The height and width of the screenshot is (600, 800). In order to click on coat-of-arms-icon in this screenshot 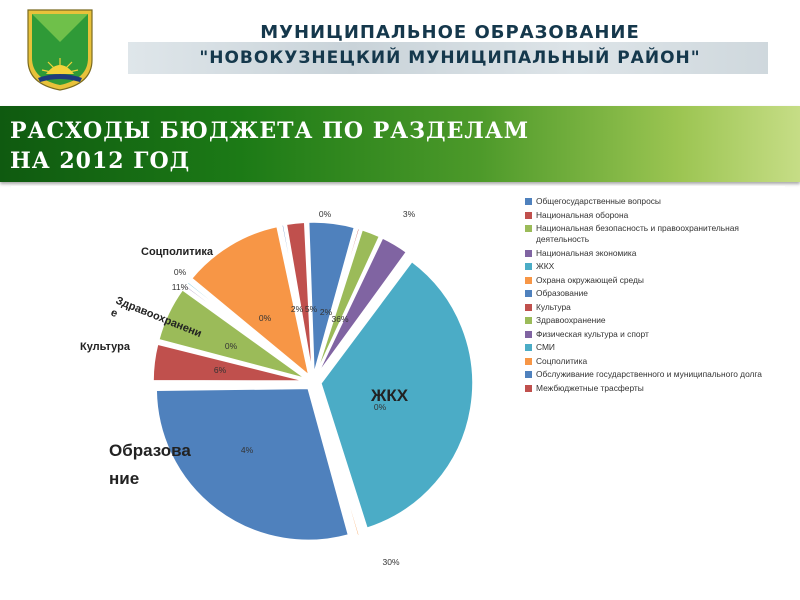, I will do `click(60, 50)`.